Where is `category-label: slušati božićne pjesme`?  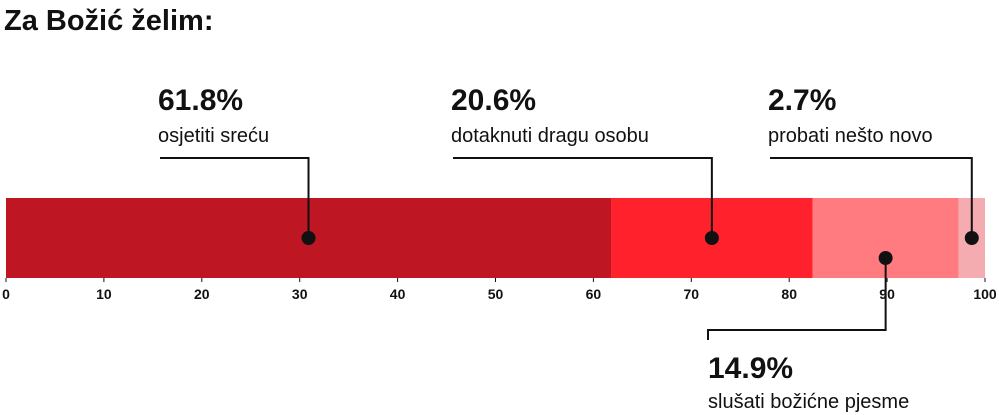
category-label: slušati božićne pjesme is located at coordinates (808, 402).